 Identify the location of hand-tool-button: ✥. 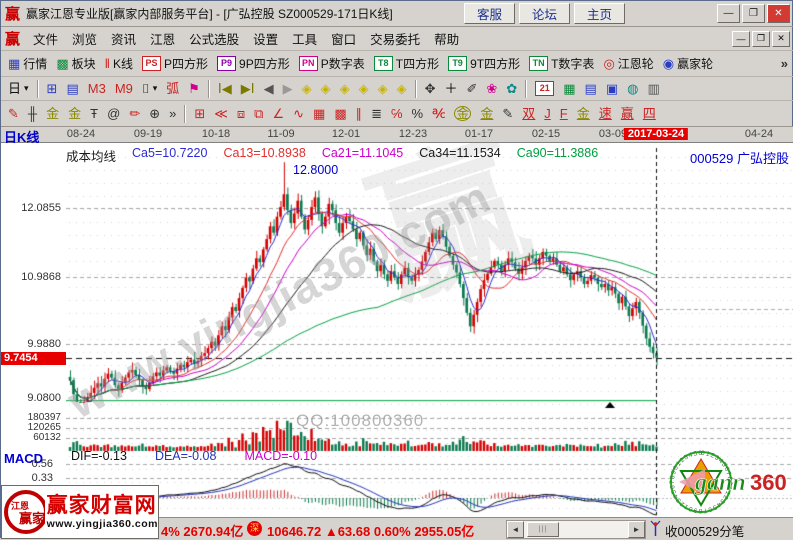
(430, 88).